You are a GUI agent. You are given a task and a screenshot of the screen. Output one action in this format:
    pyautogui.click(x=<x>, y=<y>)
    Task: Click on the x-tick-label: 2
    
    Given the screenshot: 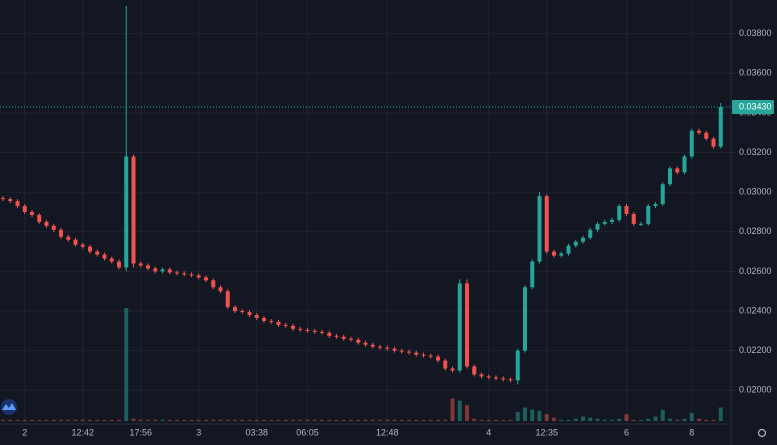 What is the action you would take?
    pyautogui.click(x=24, y=432)
    